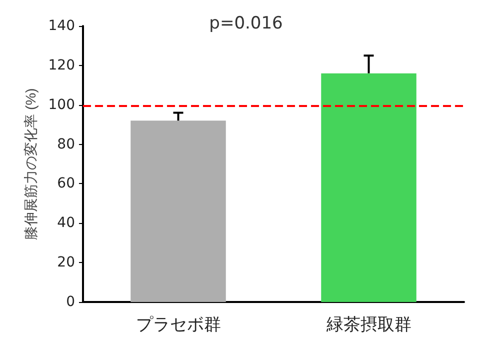  I want to click on y-tick-label: 120, so click(61, 65).